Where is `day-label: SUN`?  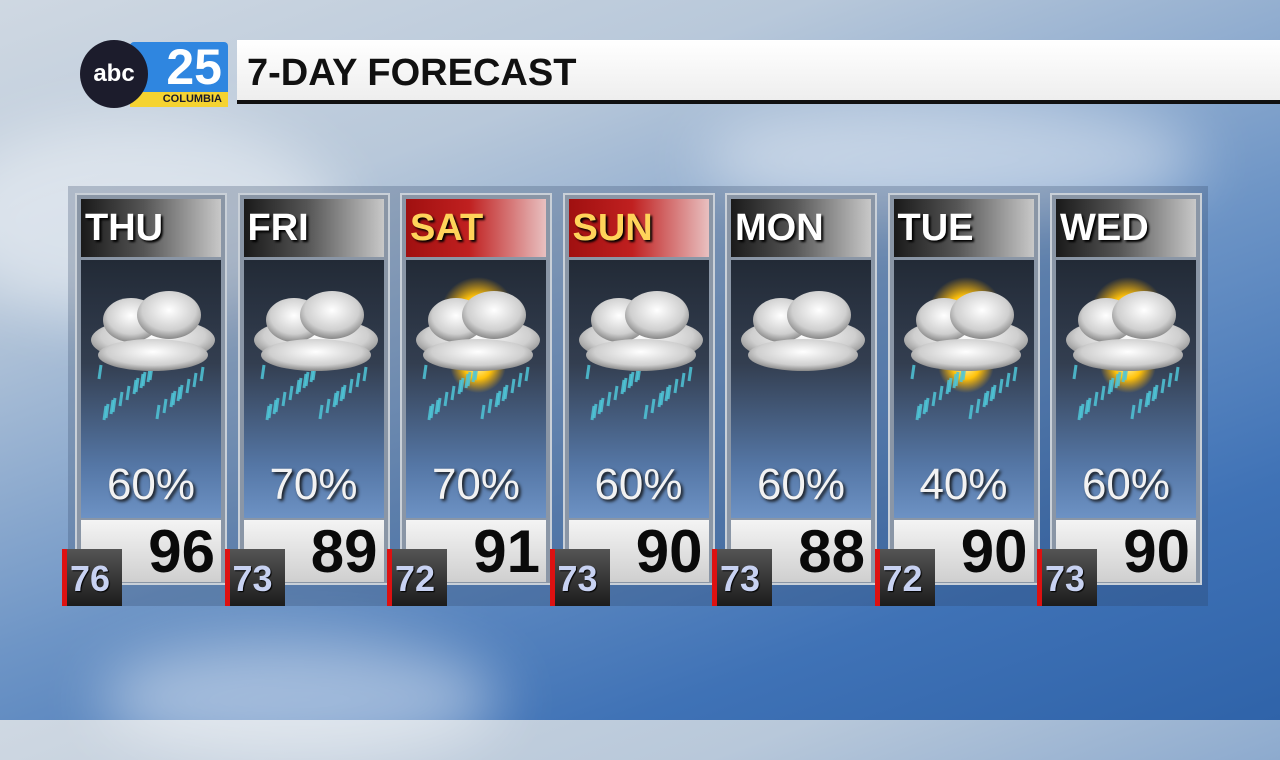
day-label: SUN is located at coordinates (638, 228).